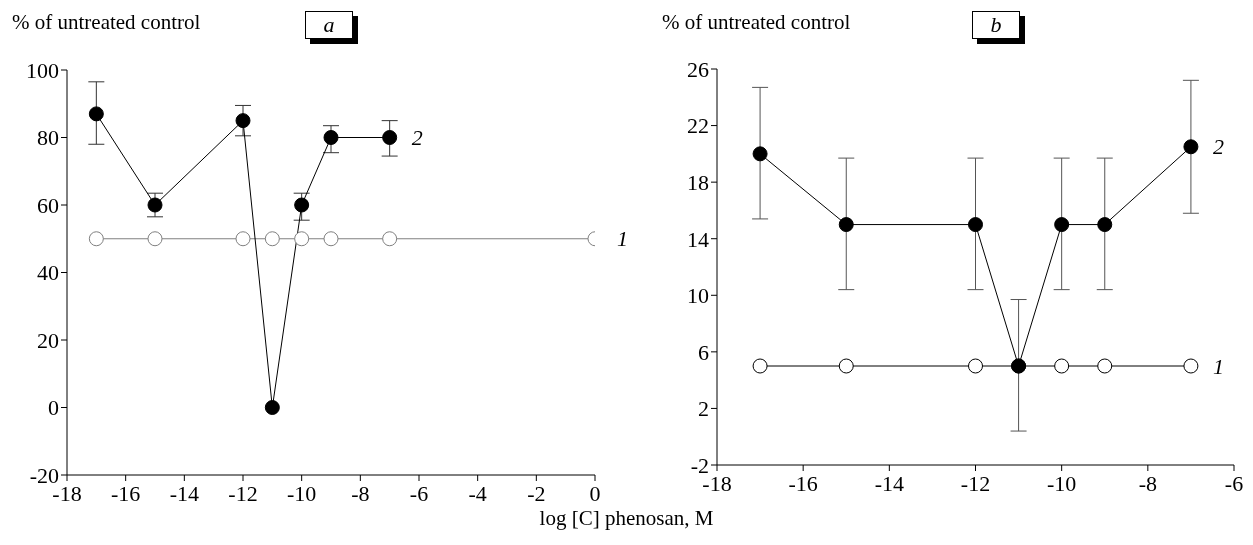  What do you see at coordinates (698, 126) in the screenshot?
I see `y-tick-label: 22` at bounding box center [698, 126].